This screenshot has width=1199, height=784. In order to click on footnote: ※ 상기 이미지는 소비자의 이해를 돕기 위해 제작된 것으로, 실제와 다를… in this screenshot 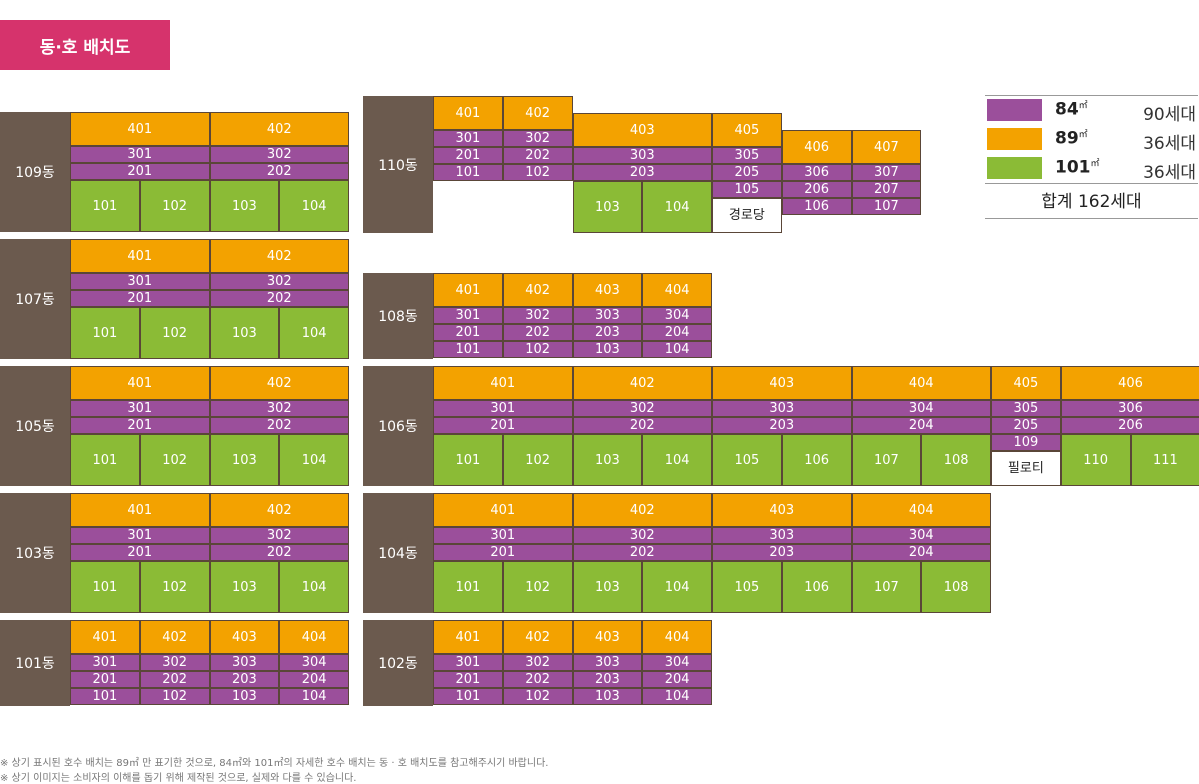, I will do `click(178, 776)`.